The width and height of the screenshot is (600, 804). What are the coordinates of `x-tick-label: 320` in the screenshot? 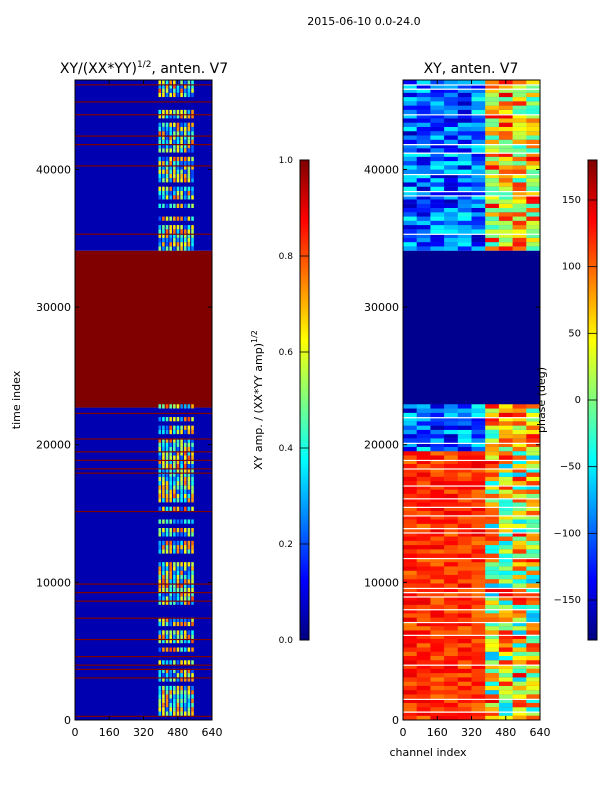 It's located at (143, 732).